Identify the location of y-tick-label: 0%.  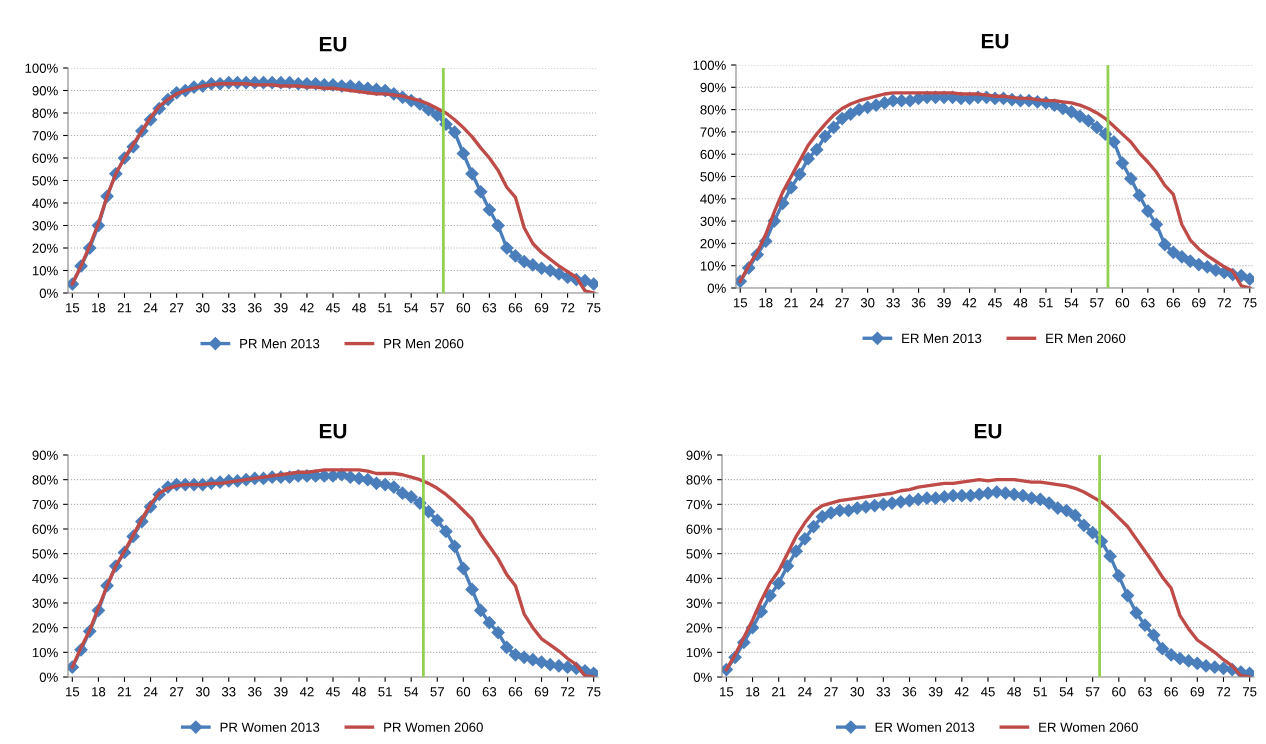
(702, 677).